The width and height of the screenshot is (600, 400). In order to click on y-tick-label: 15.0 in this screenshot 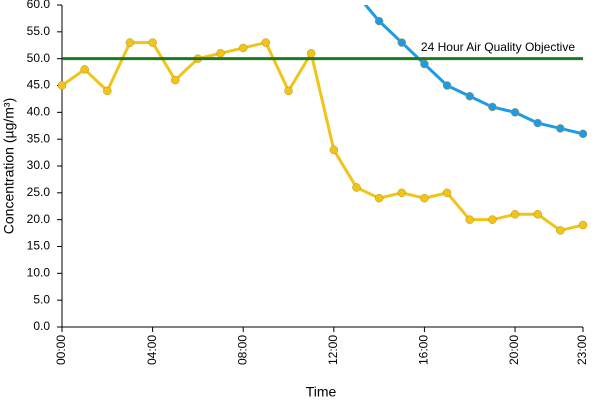, I will do `click(39, 246)`.